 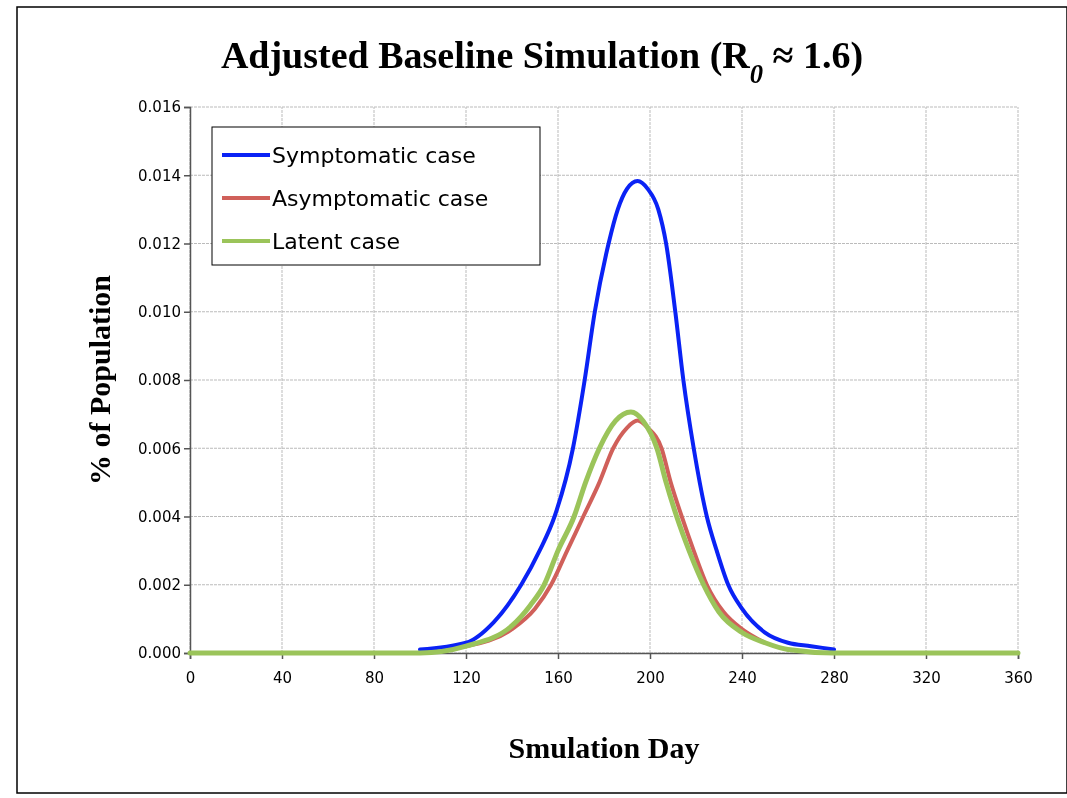 I want to click on y-tick-label: 0.014, so click(x=159, y=175).